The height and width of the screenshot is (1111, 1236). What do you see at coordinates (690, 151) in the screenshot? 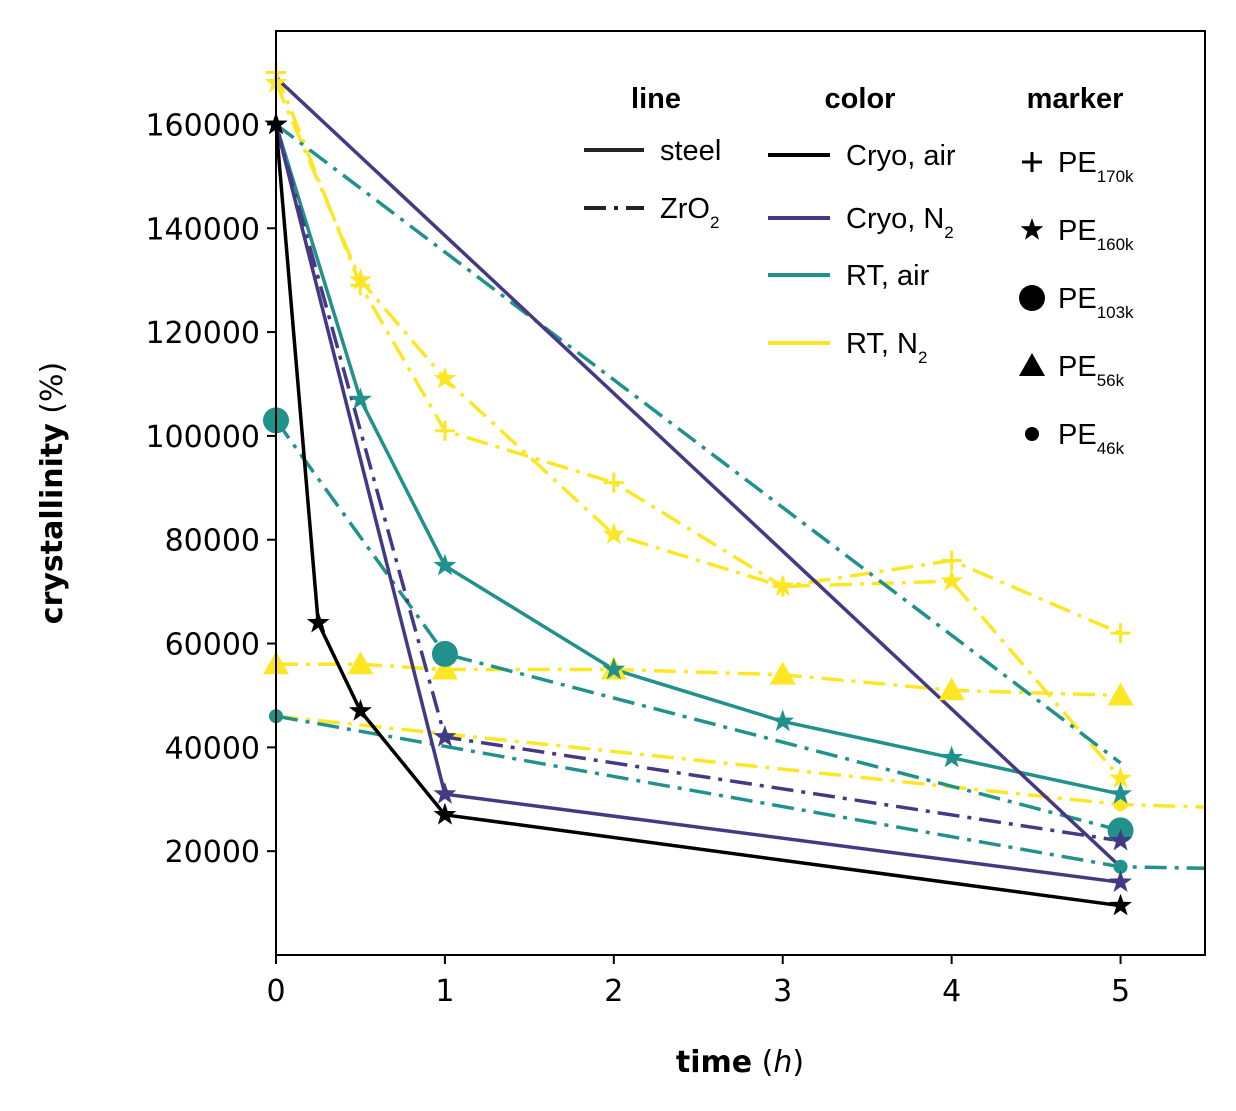
I see `legend-line-label: steel` at bounding box center [690, 151].